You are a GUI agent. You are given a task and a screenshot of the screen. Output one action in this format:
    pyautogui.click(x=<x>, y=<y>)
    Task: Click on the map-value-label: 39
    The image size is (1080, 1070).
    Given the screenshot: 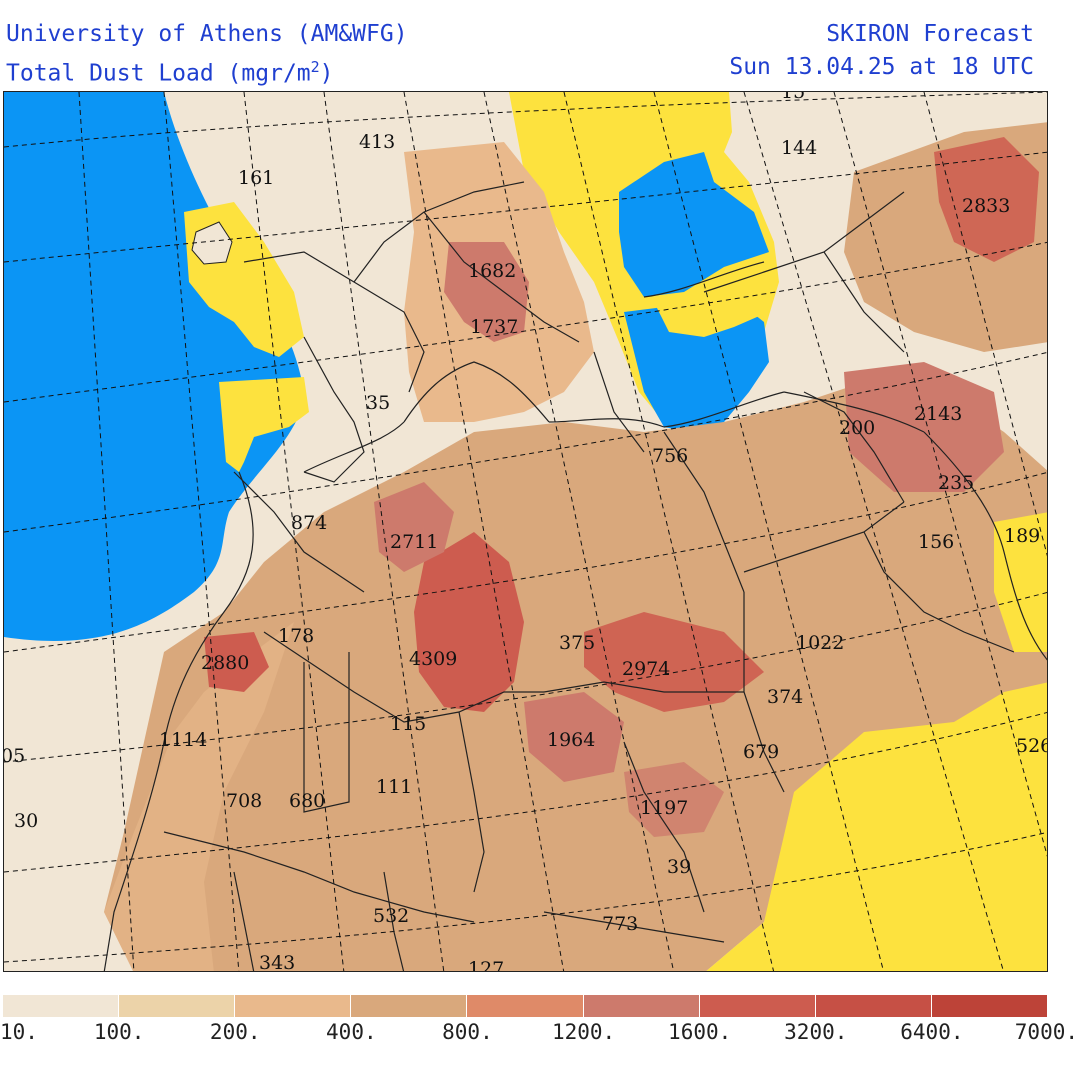 What is the action you would take?
    pyautogui.click(x=679, y=867)
    